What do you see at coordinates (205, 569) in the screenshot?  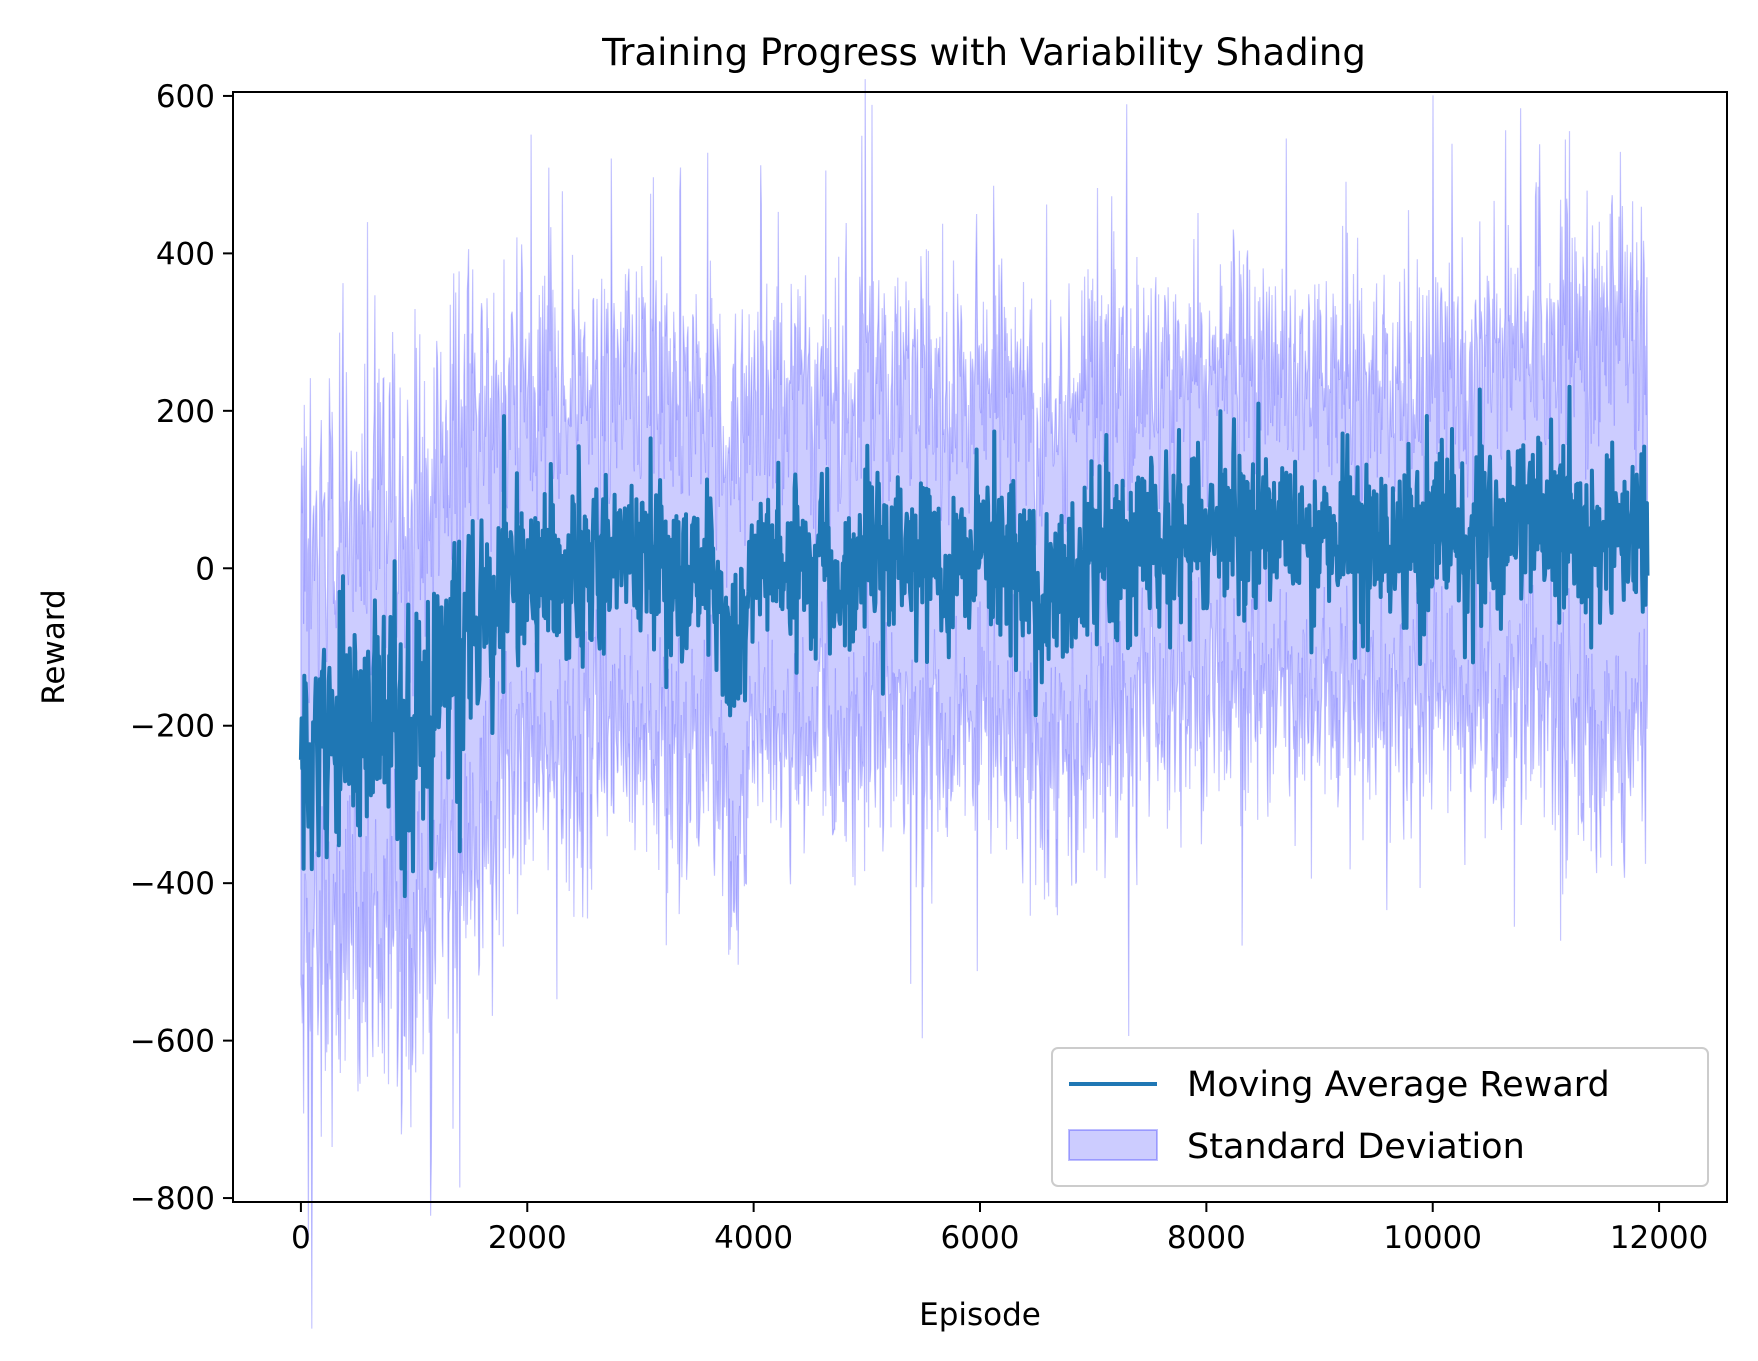 I see `y-tick-label: 0` at bounding box center [205, 569].